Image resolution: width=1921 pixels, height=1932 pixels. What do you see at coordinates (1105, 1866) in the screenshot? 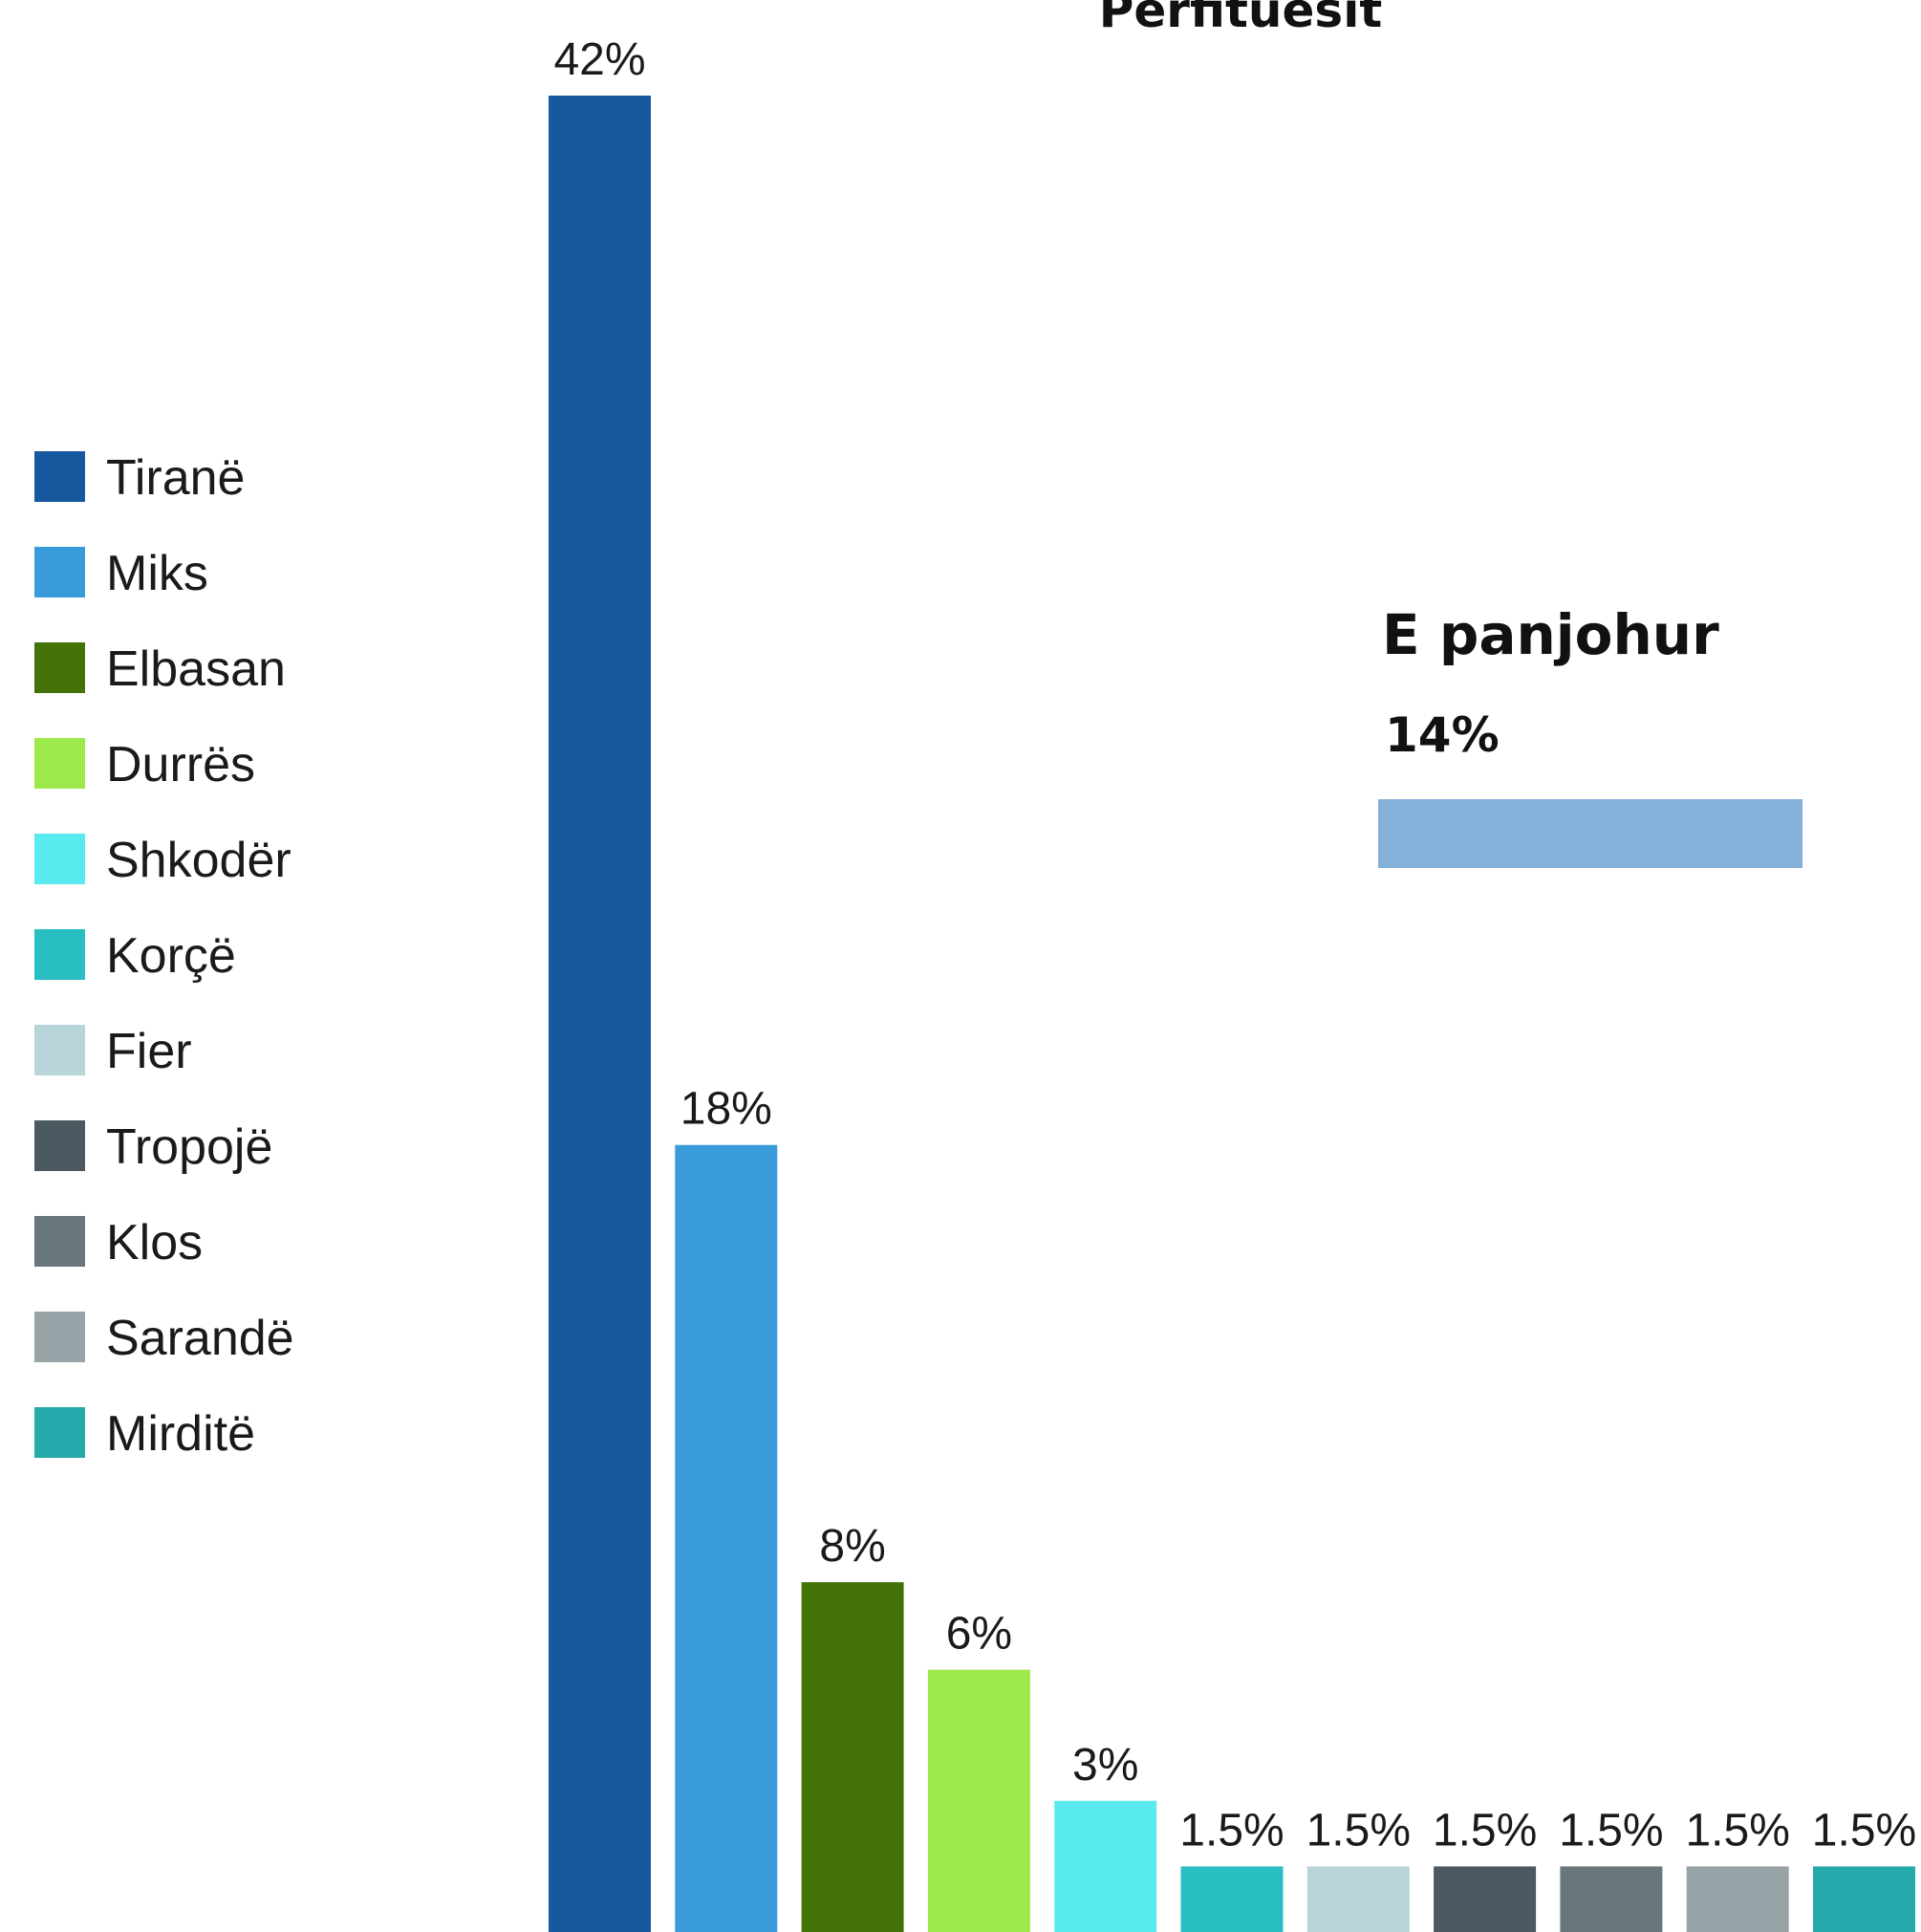
I see `bar-shkodër` at bounding box center [1105, 1866].